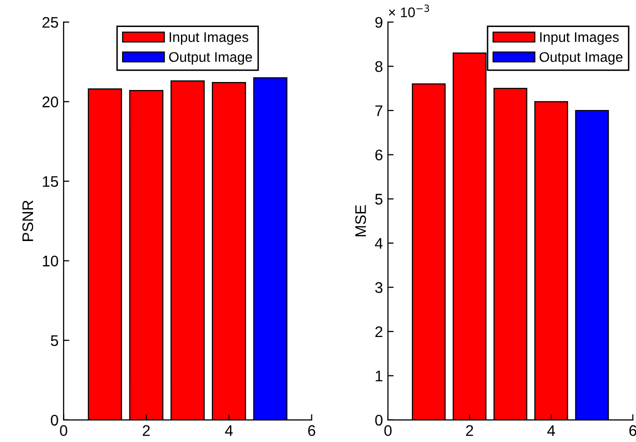 Image resolution: width=636 pixels, height=442 pixels. What do you see at coordinates (378, 111) in the screenshot?
I see `y-tick-label: 7` at bounding box center [378, 111].